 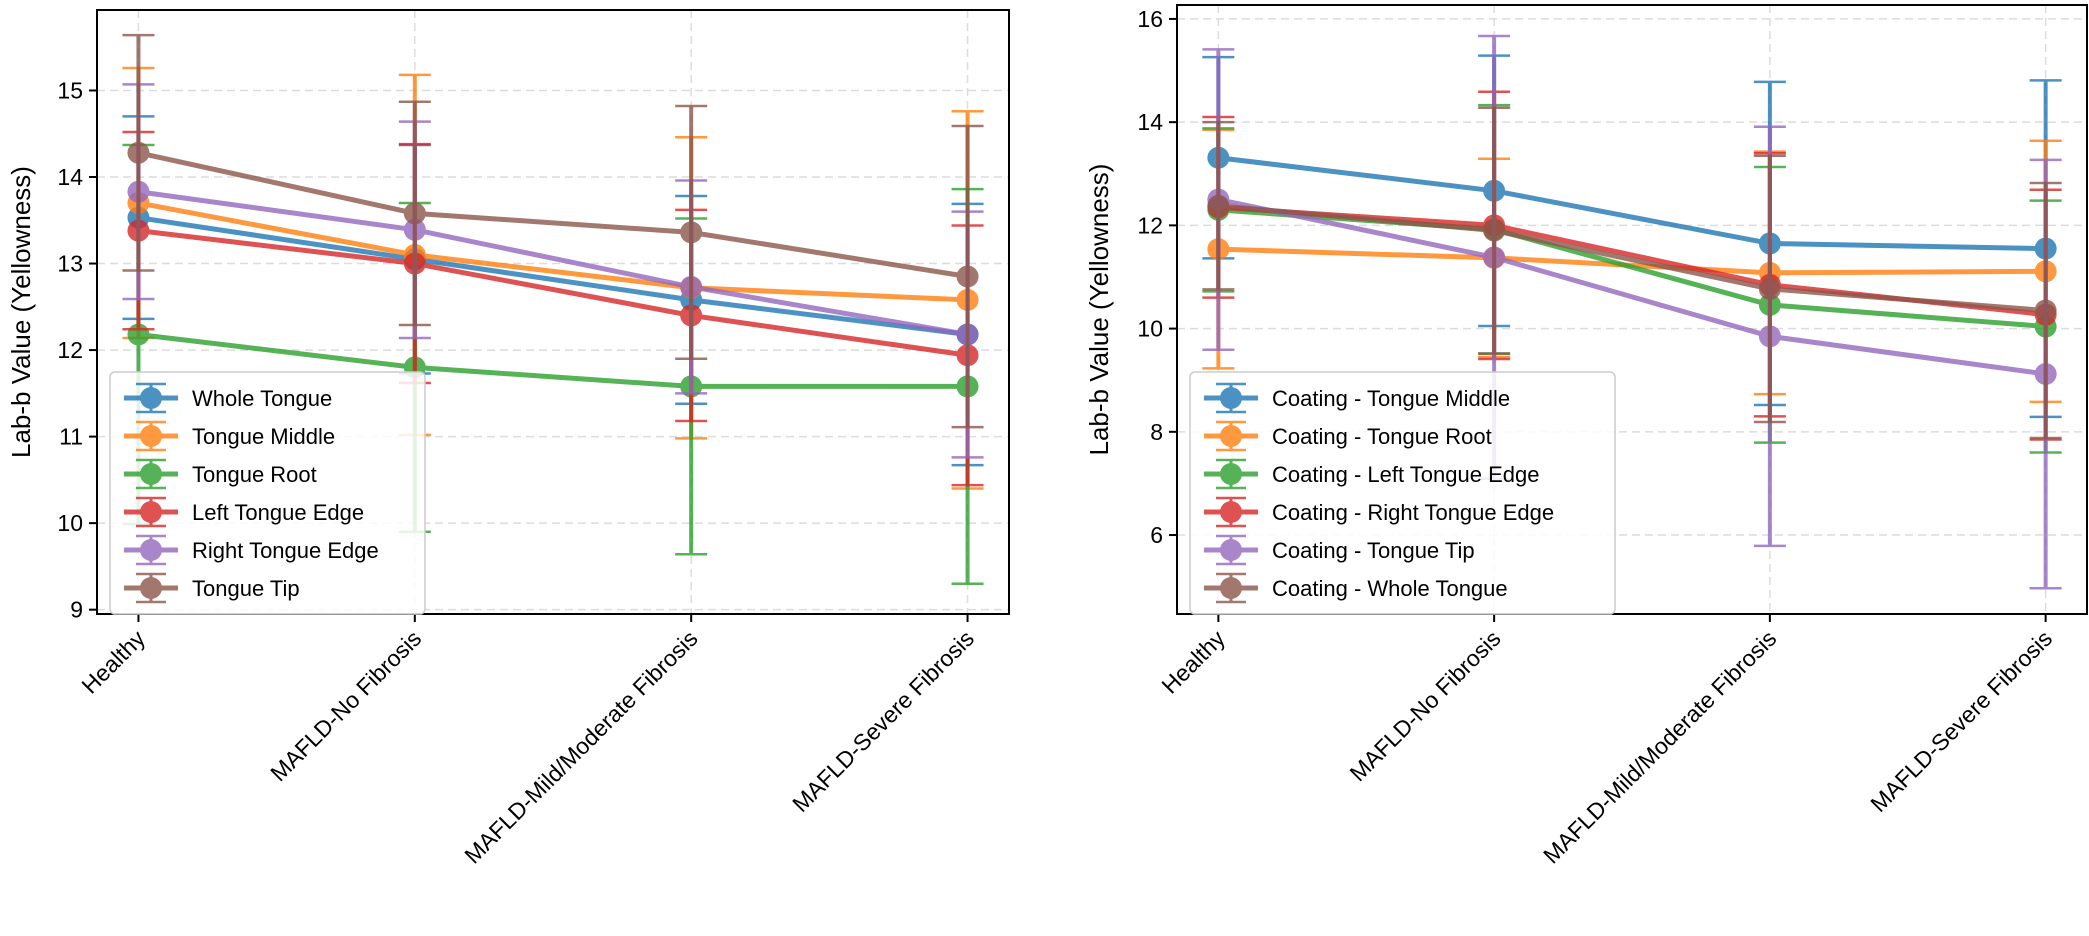 I want to click on y-tick-label: 13, so click(x=70, y=264).